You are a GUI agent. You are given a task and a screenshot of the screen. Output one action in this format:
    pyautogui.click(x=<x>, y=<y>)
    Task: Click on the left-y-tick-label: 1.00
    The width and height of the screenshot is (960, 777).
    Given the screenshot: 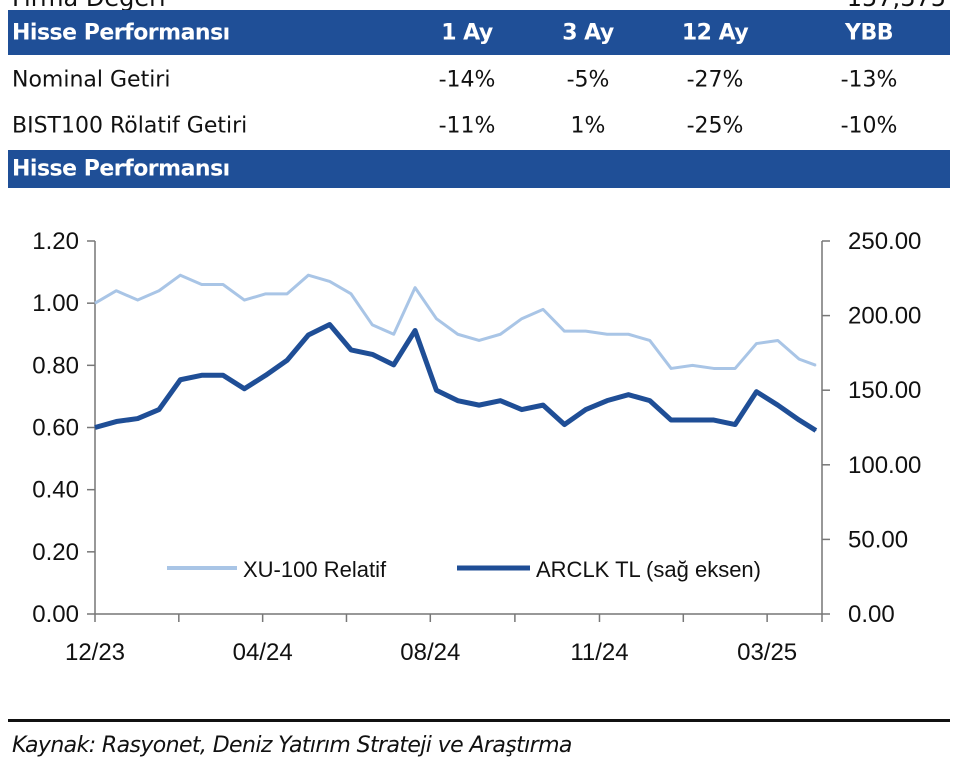 What is the action you would take?
    pyautogui.click(x=55, y=303)
    